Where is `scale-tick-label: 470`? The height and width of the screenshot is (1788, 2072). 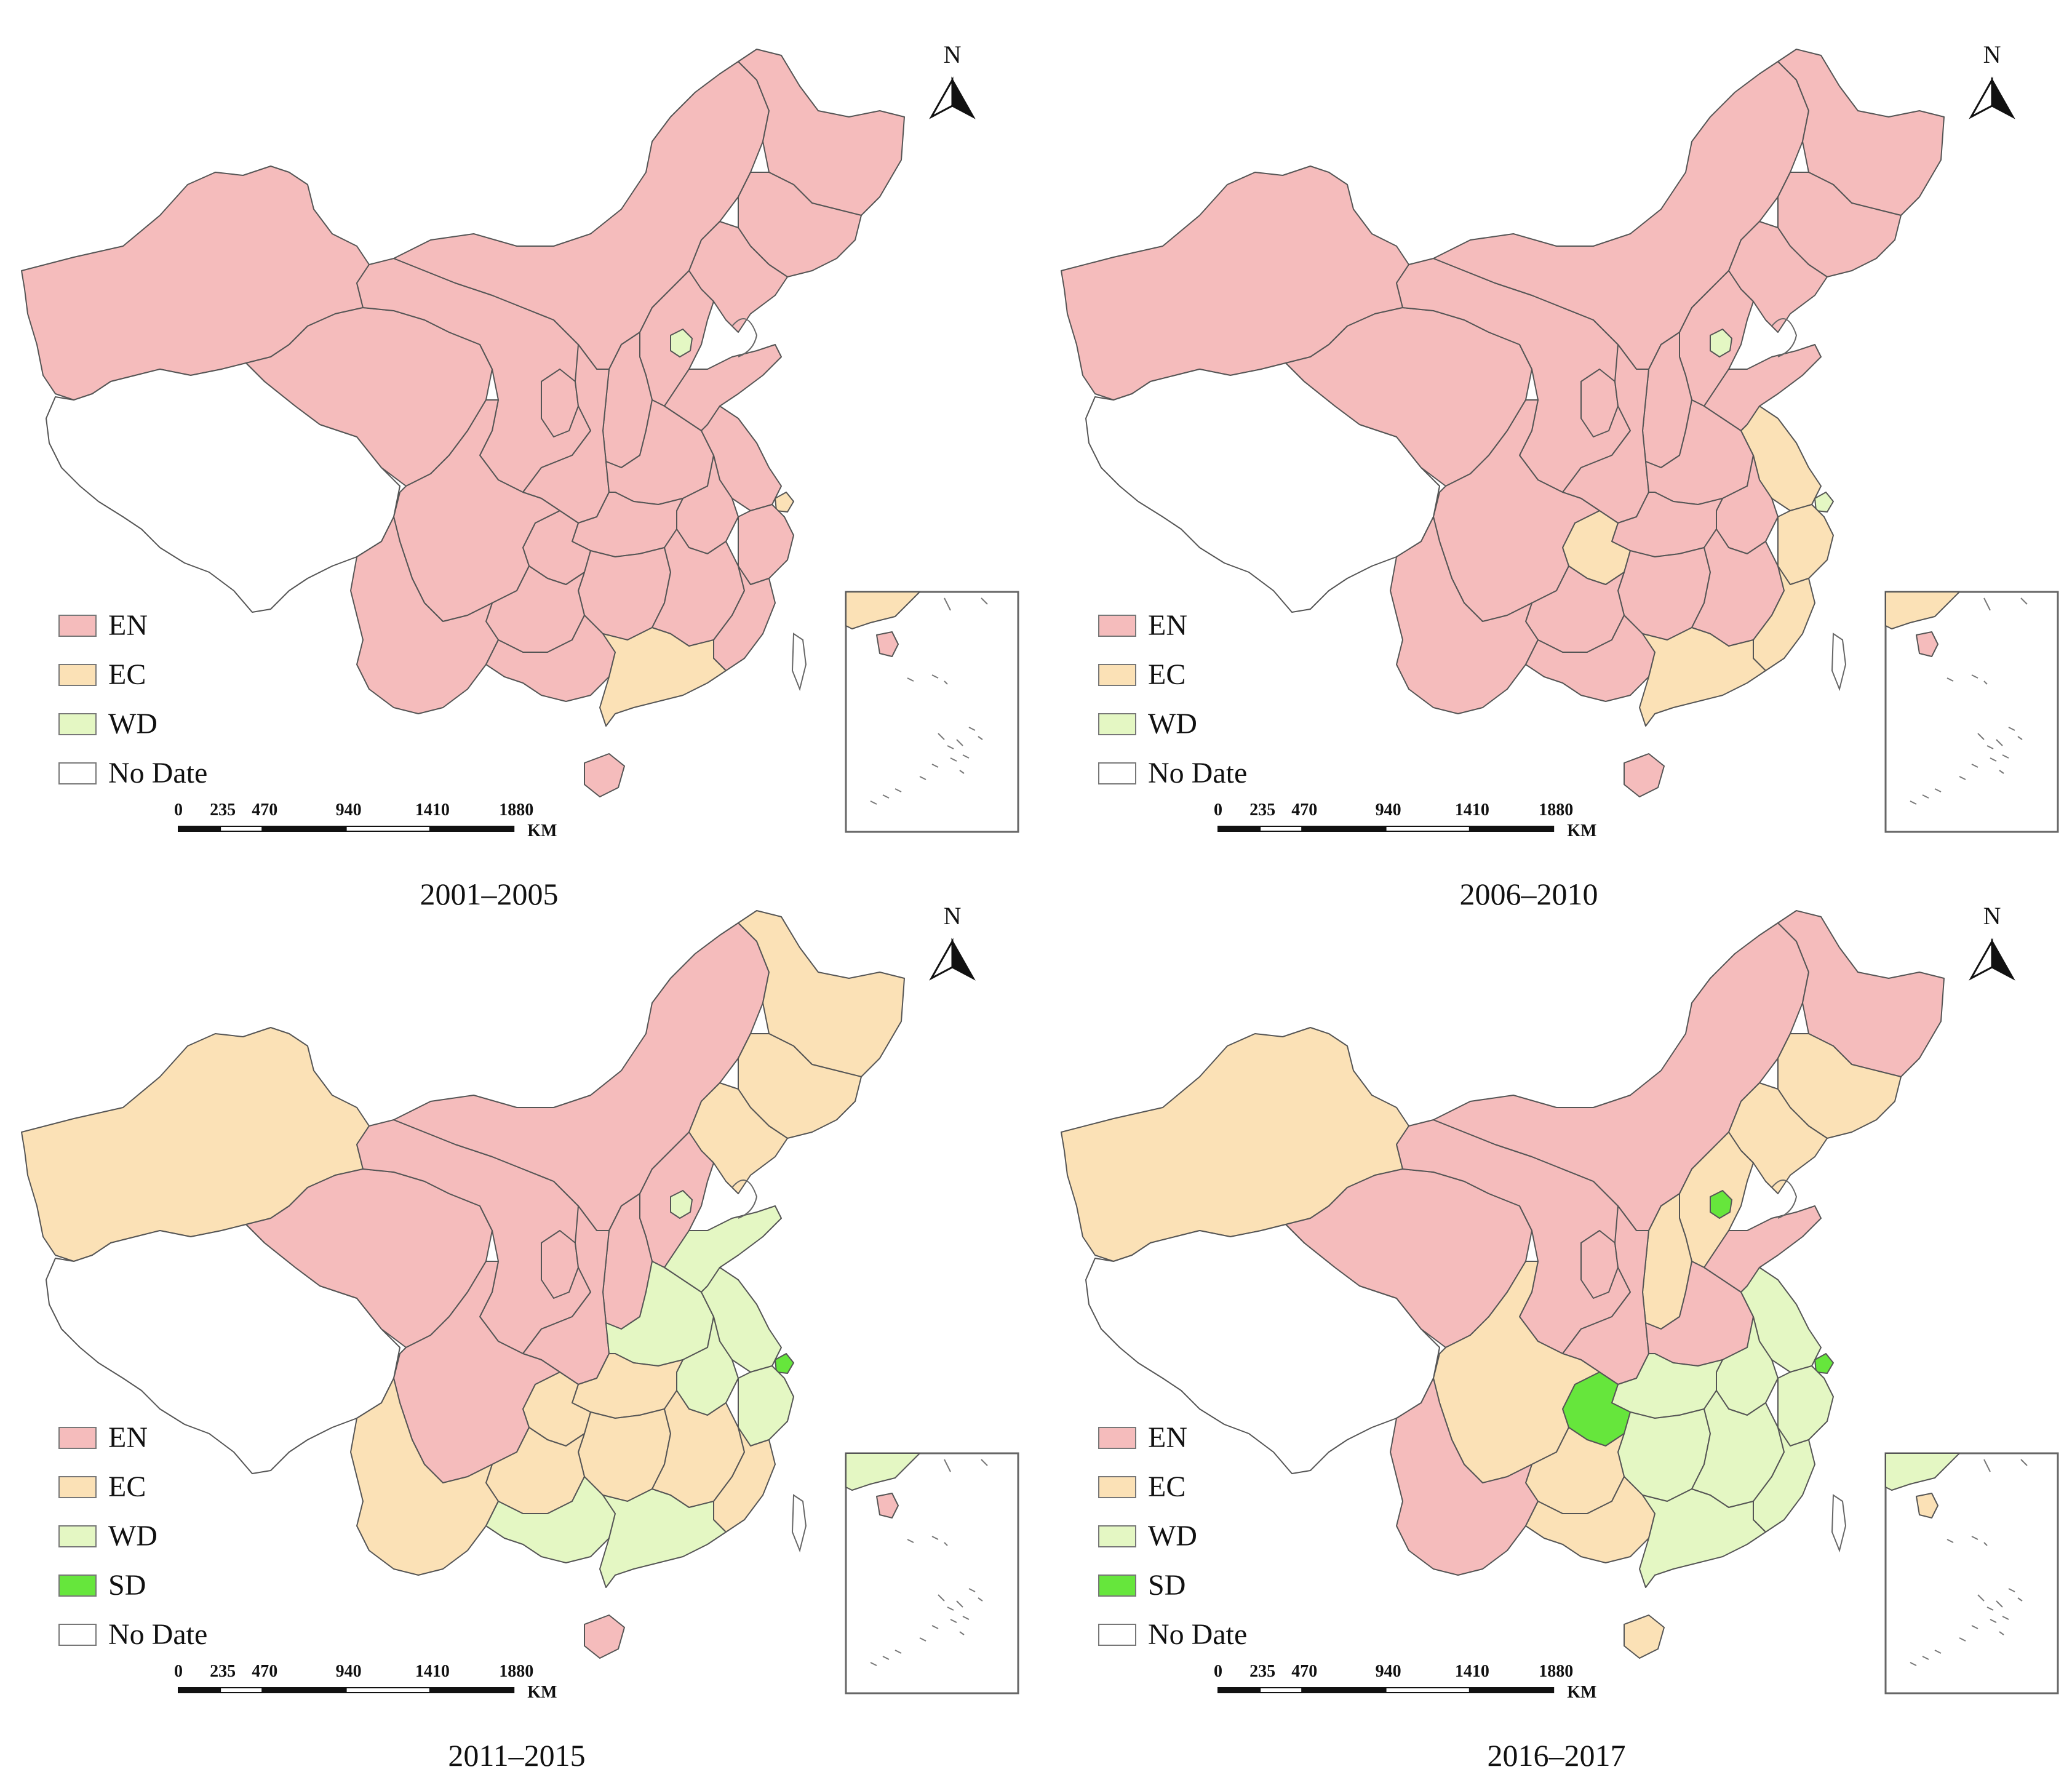
scale-tick-label: 470 is located at coordinates (265, 810).